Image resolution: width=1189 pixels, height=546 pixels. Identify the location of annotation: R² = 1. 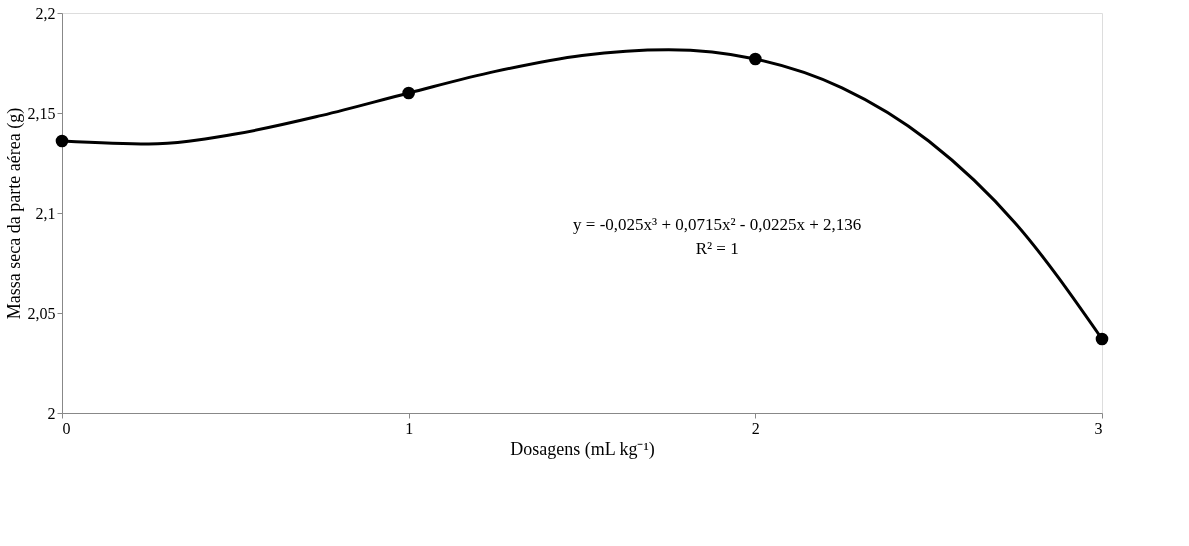
(717, 248).